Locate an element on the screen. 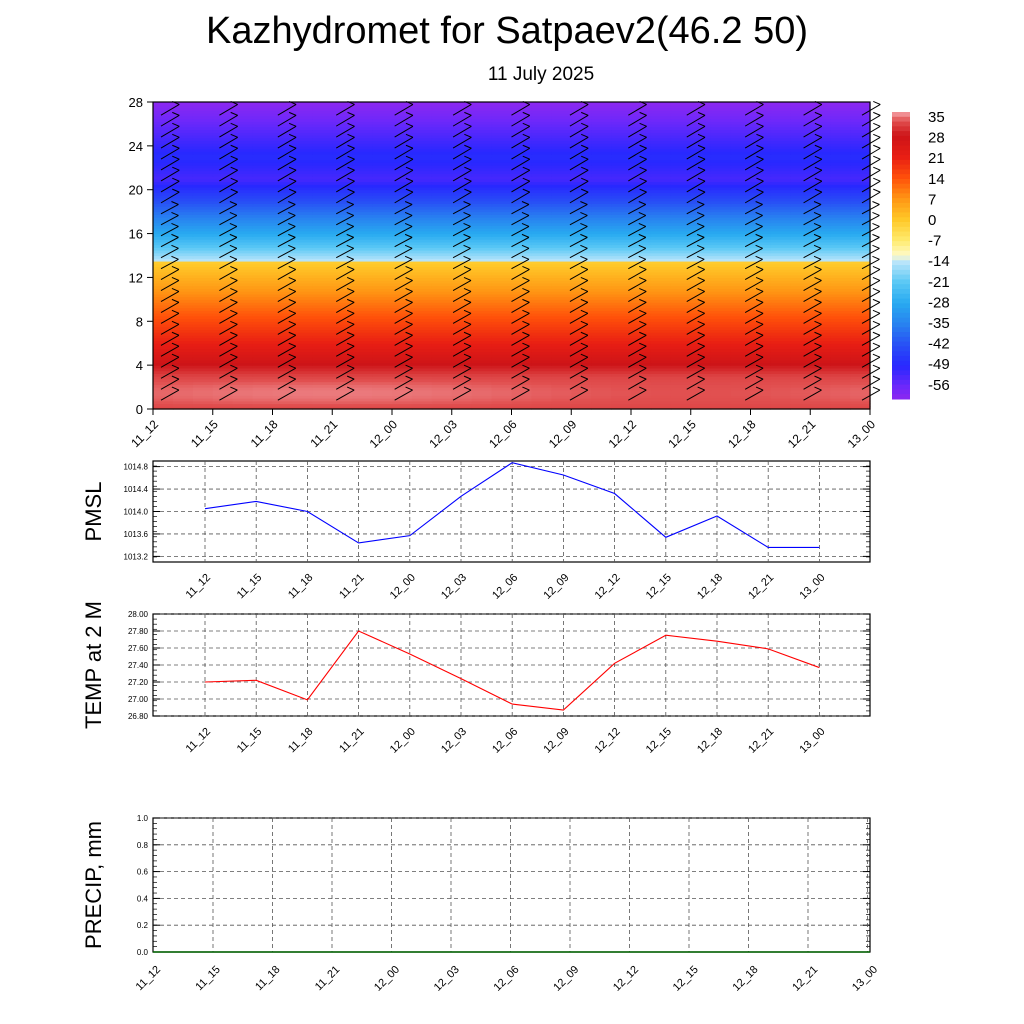 The width and height of the screenshot is (1024, 1024). colorbar-label: 35 is located at coordinates (936, 117).